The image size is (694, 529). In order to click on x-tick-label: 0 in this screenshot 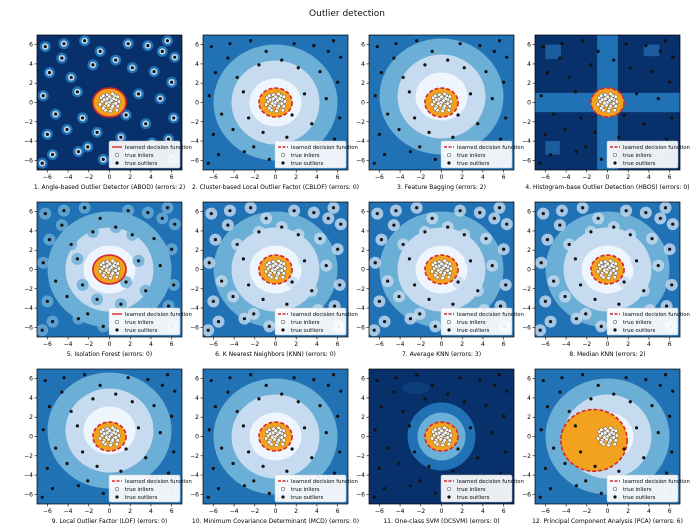, I will do `click(442, 511)`.